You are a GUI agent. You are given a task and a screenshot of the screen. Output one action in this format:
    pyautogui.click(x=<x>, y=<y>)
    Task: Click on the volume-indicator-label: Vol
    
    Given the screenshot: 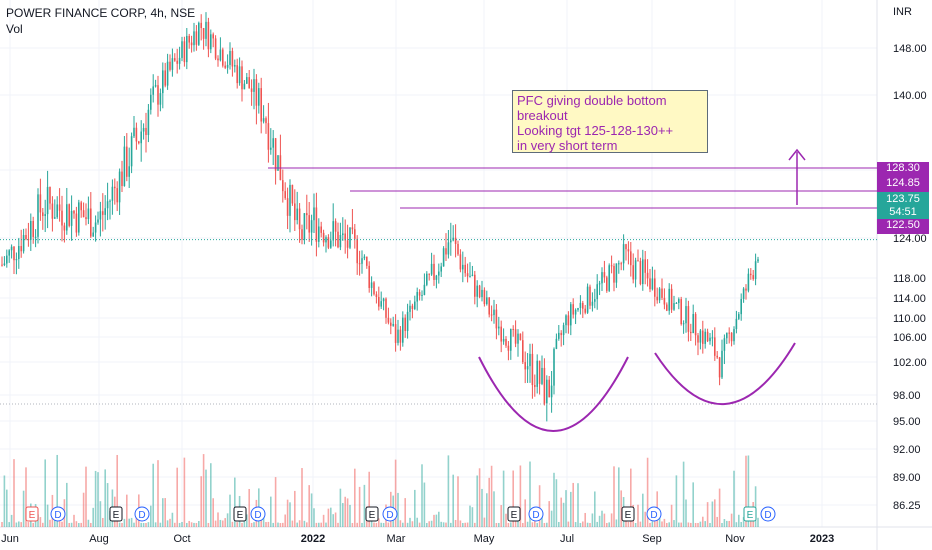 What is the action you would take?
    pyautogui.click(x=14, y=29)
    